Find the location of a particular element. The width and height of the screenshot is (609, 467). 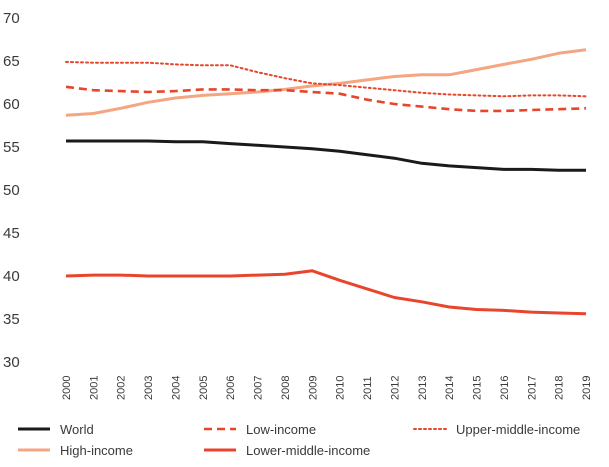

x-tick-label: 2006 is located at coordinates (231, 388).